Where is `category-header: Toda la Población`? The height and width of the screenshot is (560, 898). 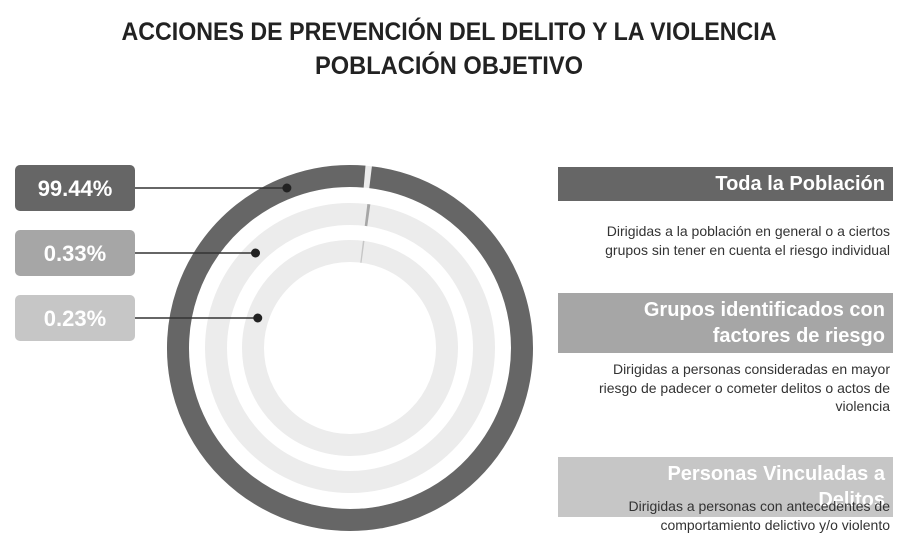
category-header: Toda la Población is located at coordinates (725, 184).